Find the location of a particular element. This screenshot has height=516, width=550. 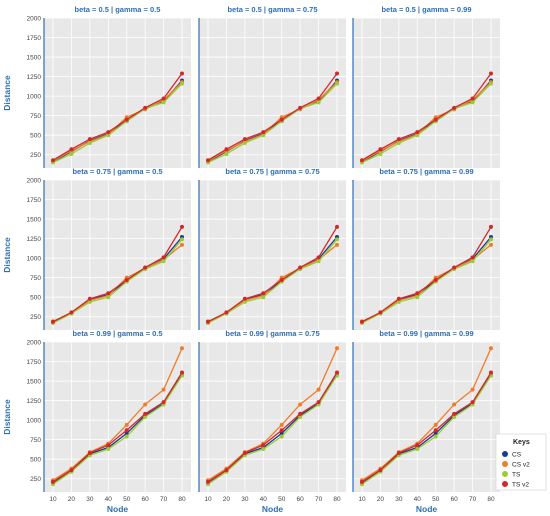

y-tick-label: 1500 is located at coordinates (34, 381).